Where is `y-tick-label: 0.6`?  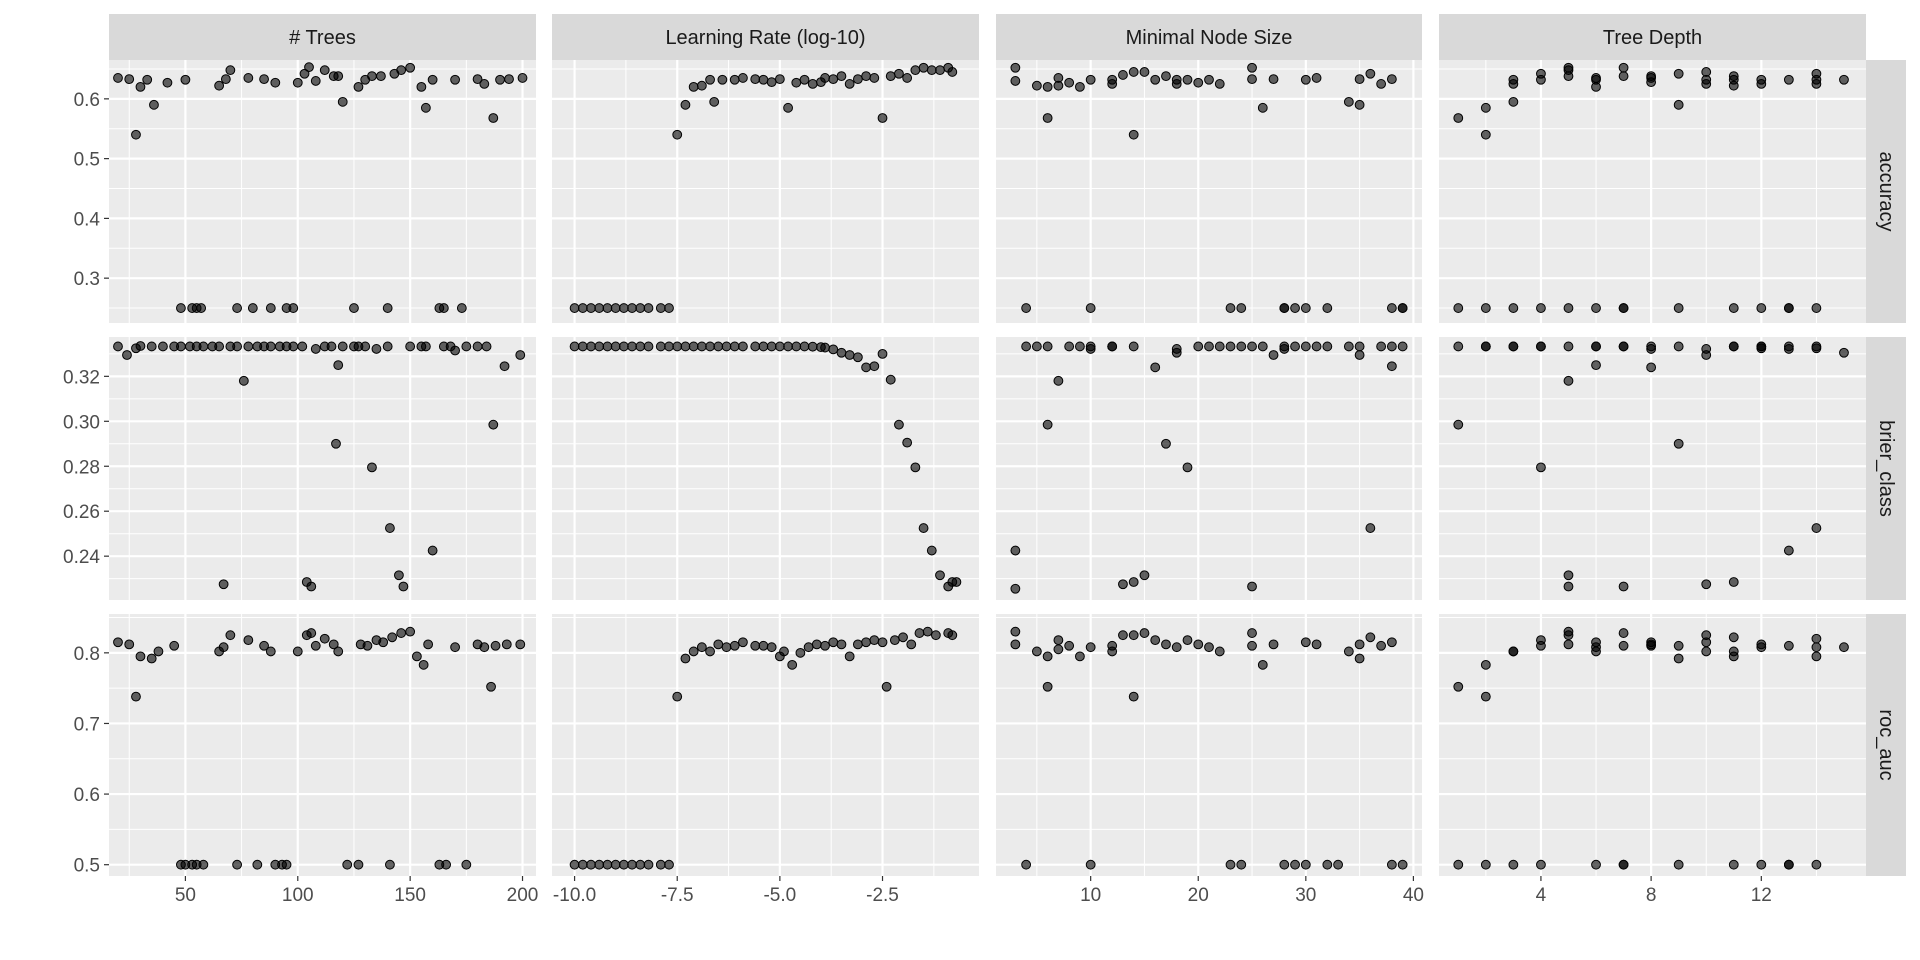 y-tick-label: 0.6 is located at coordinates (87, 795).